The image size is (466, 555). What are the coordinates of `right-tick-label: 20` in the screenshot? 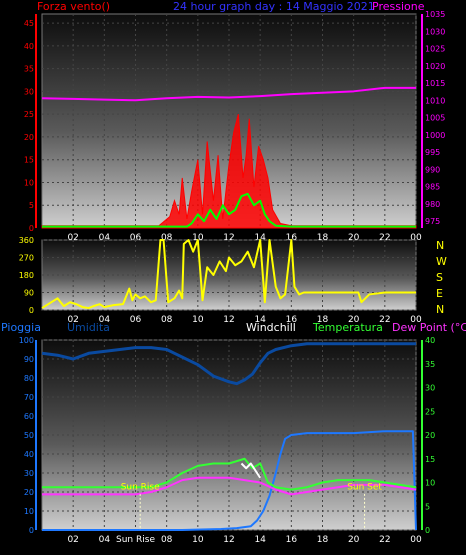 It's located at (430, 435).